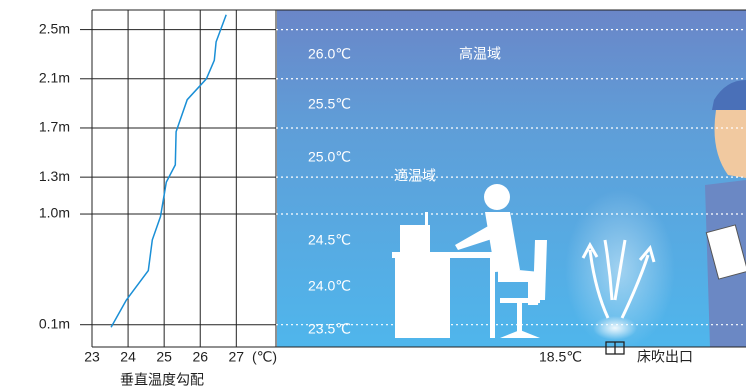 The height and width of the screenshot is (392, 746). I want to click on x-tick-label: 26, so click(200, 357).